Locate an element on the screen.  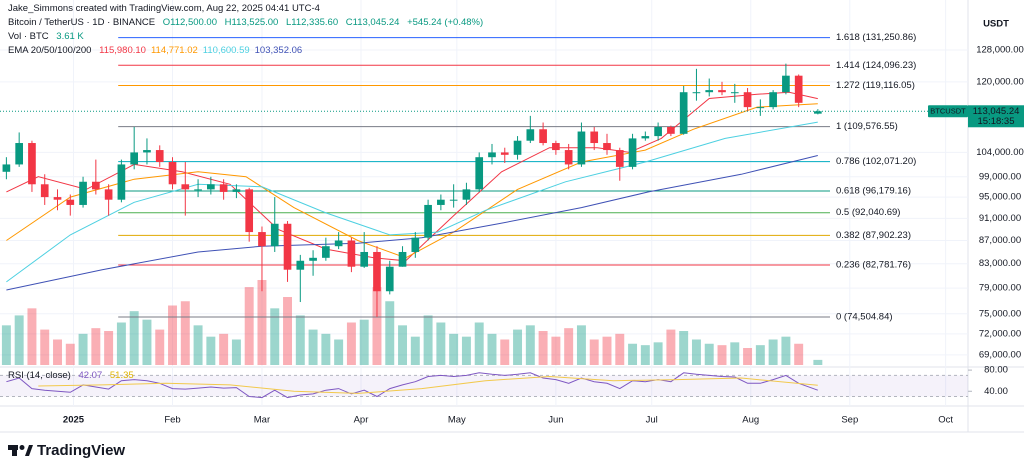
ema-label: EMA 20/50/100/200 is located at coordinates (50, 50).